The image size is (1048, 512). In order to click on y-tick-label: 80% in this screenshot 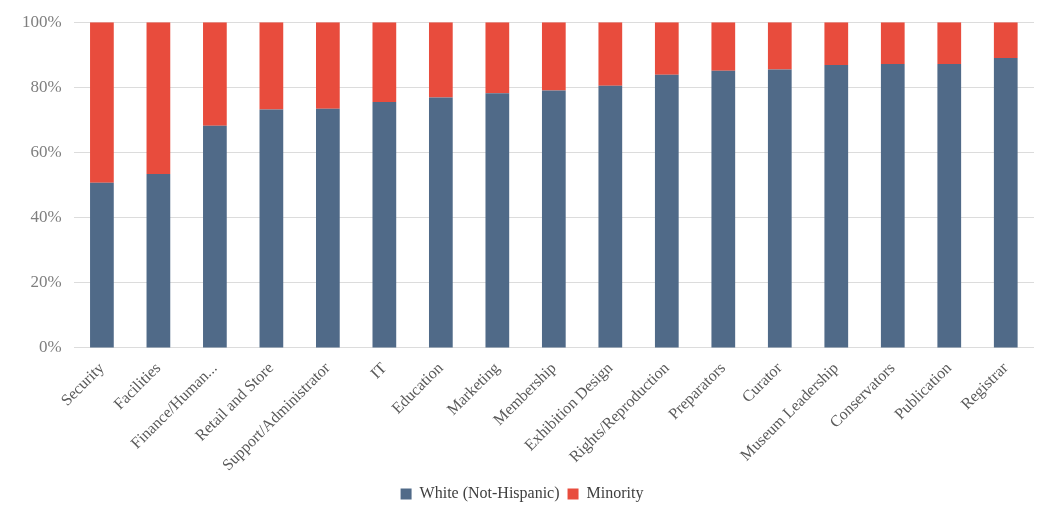, I will do `click(46, 86)`.